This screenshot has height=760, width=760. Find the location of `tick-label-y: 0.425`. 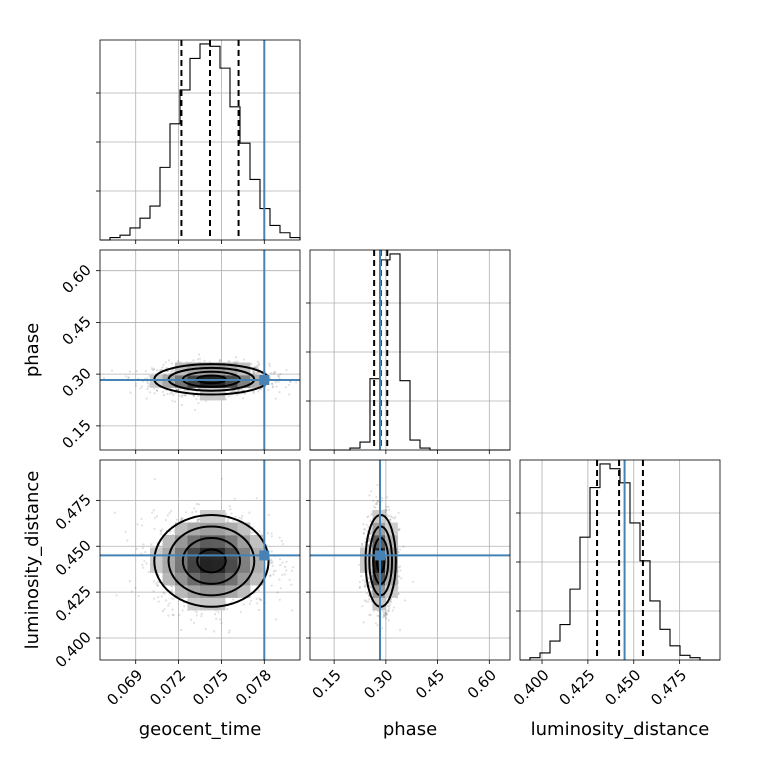

tick-label-y: 0.425 is located at coordinates (73, 603).